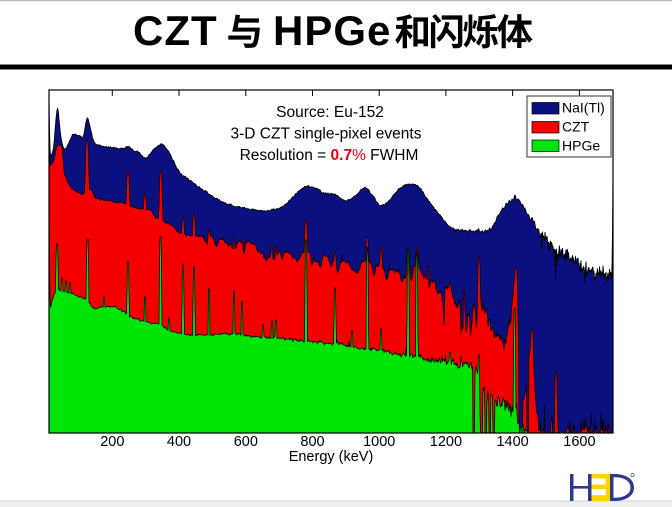 This screenshot has height=507, width=672. What do you see at coordinates (446, 442) in the screenshot?
I see `svg-text: 1200` at bounding box center [446, 442].